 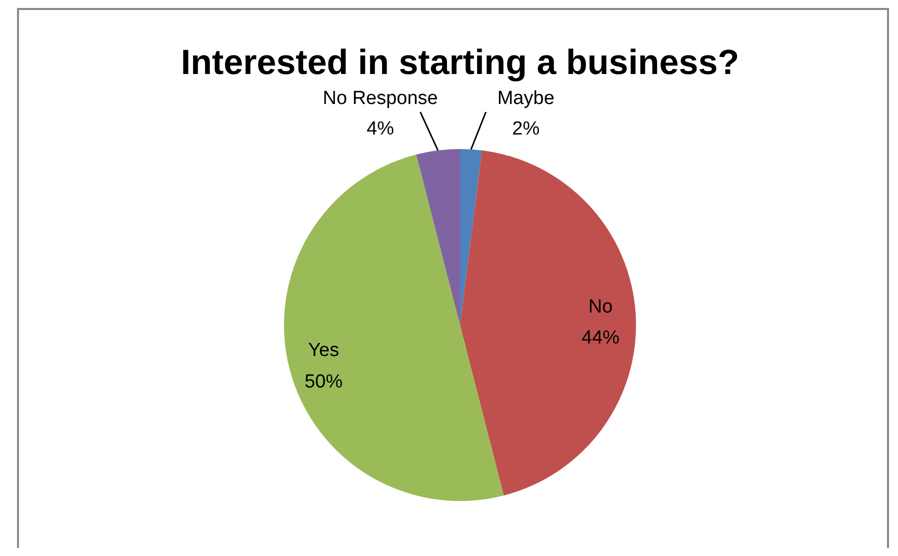 I want to click on slice-label: Yes, so click(x=324, y=351).